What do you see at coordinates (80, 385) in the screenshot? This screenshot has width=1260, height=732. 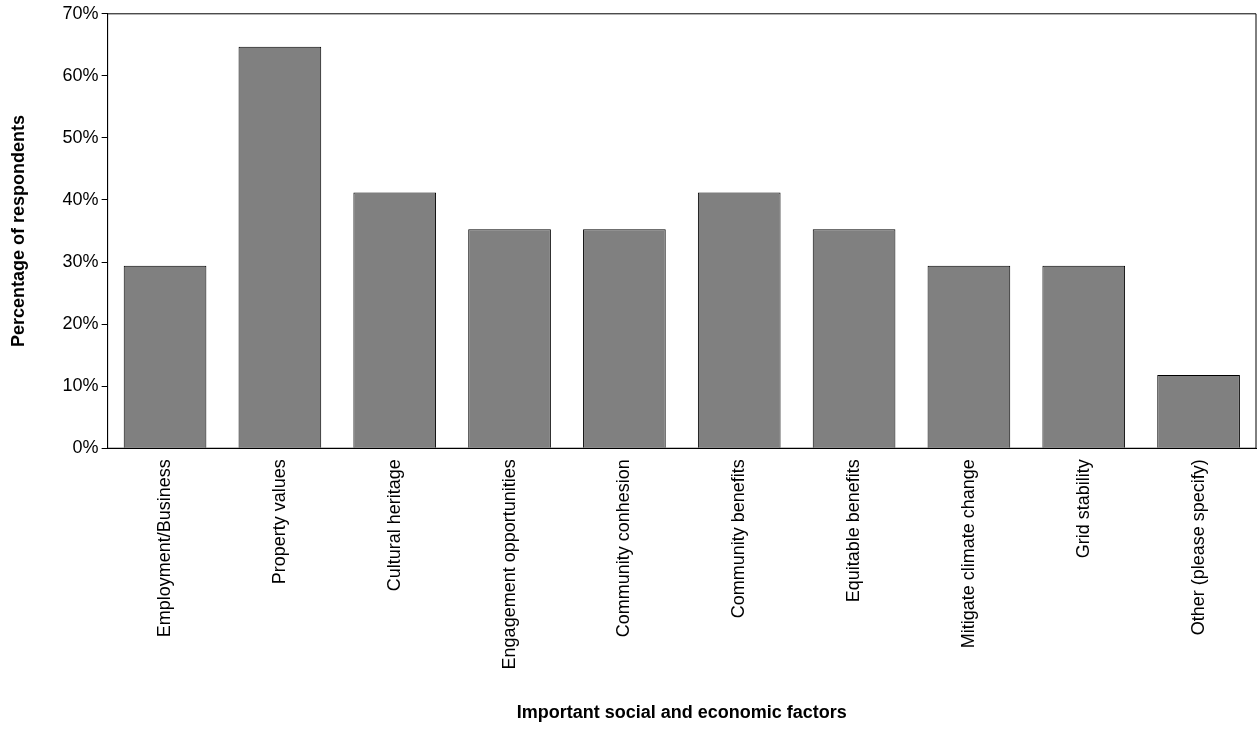 I see `y-tick-label: 10%` at bounding box center [80, 385].